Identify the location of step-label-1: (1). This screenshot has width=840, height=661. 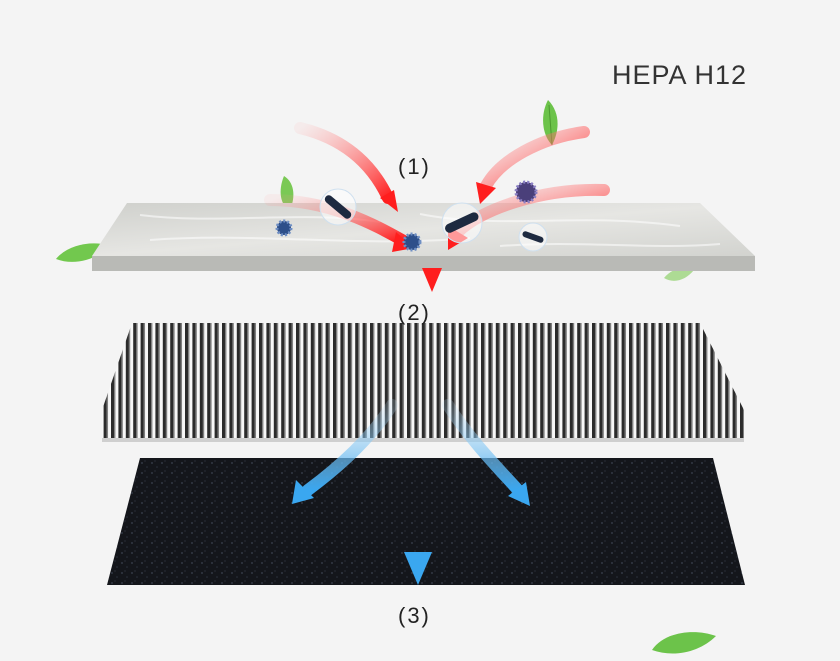
(414, 166).